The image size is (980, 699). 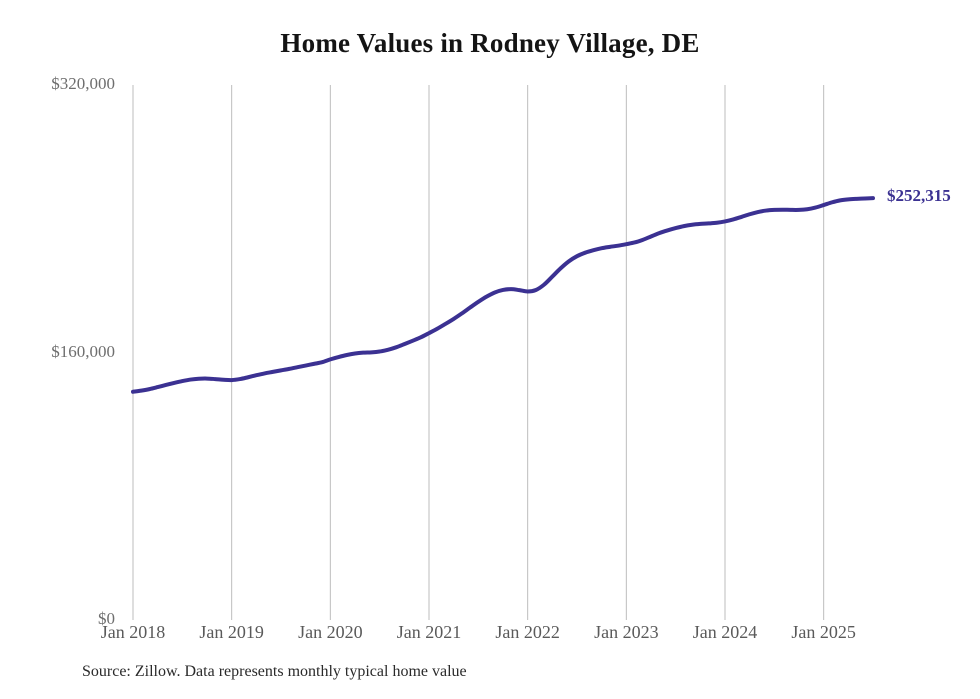 What do you see at coordinates (919, 196) in the screenshot?
I see `endpoint-value-label: $252,315` at bounding box center [919, 196].